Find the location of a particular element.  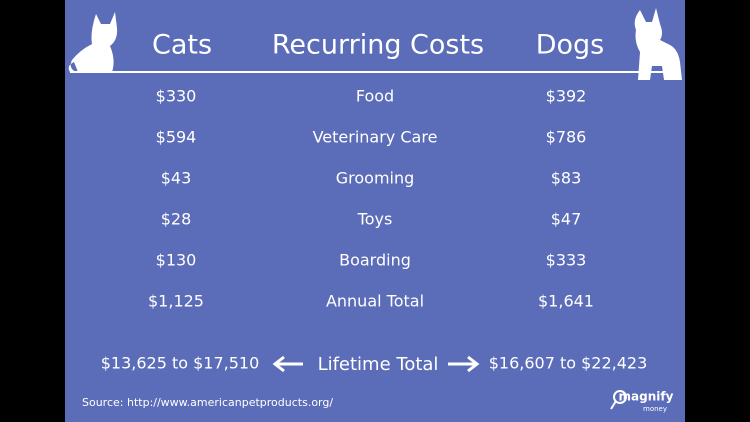

cat-cost: $130 is located at coordinates (176, 260).